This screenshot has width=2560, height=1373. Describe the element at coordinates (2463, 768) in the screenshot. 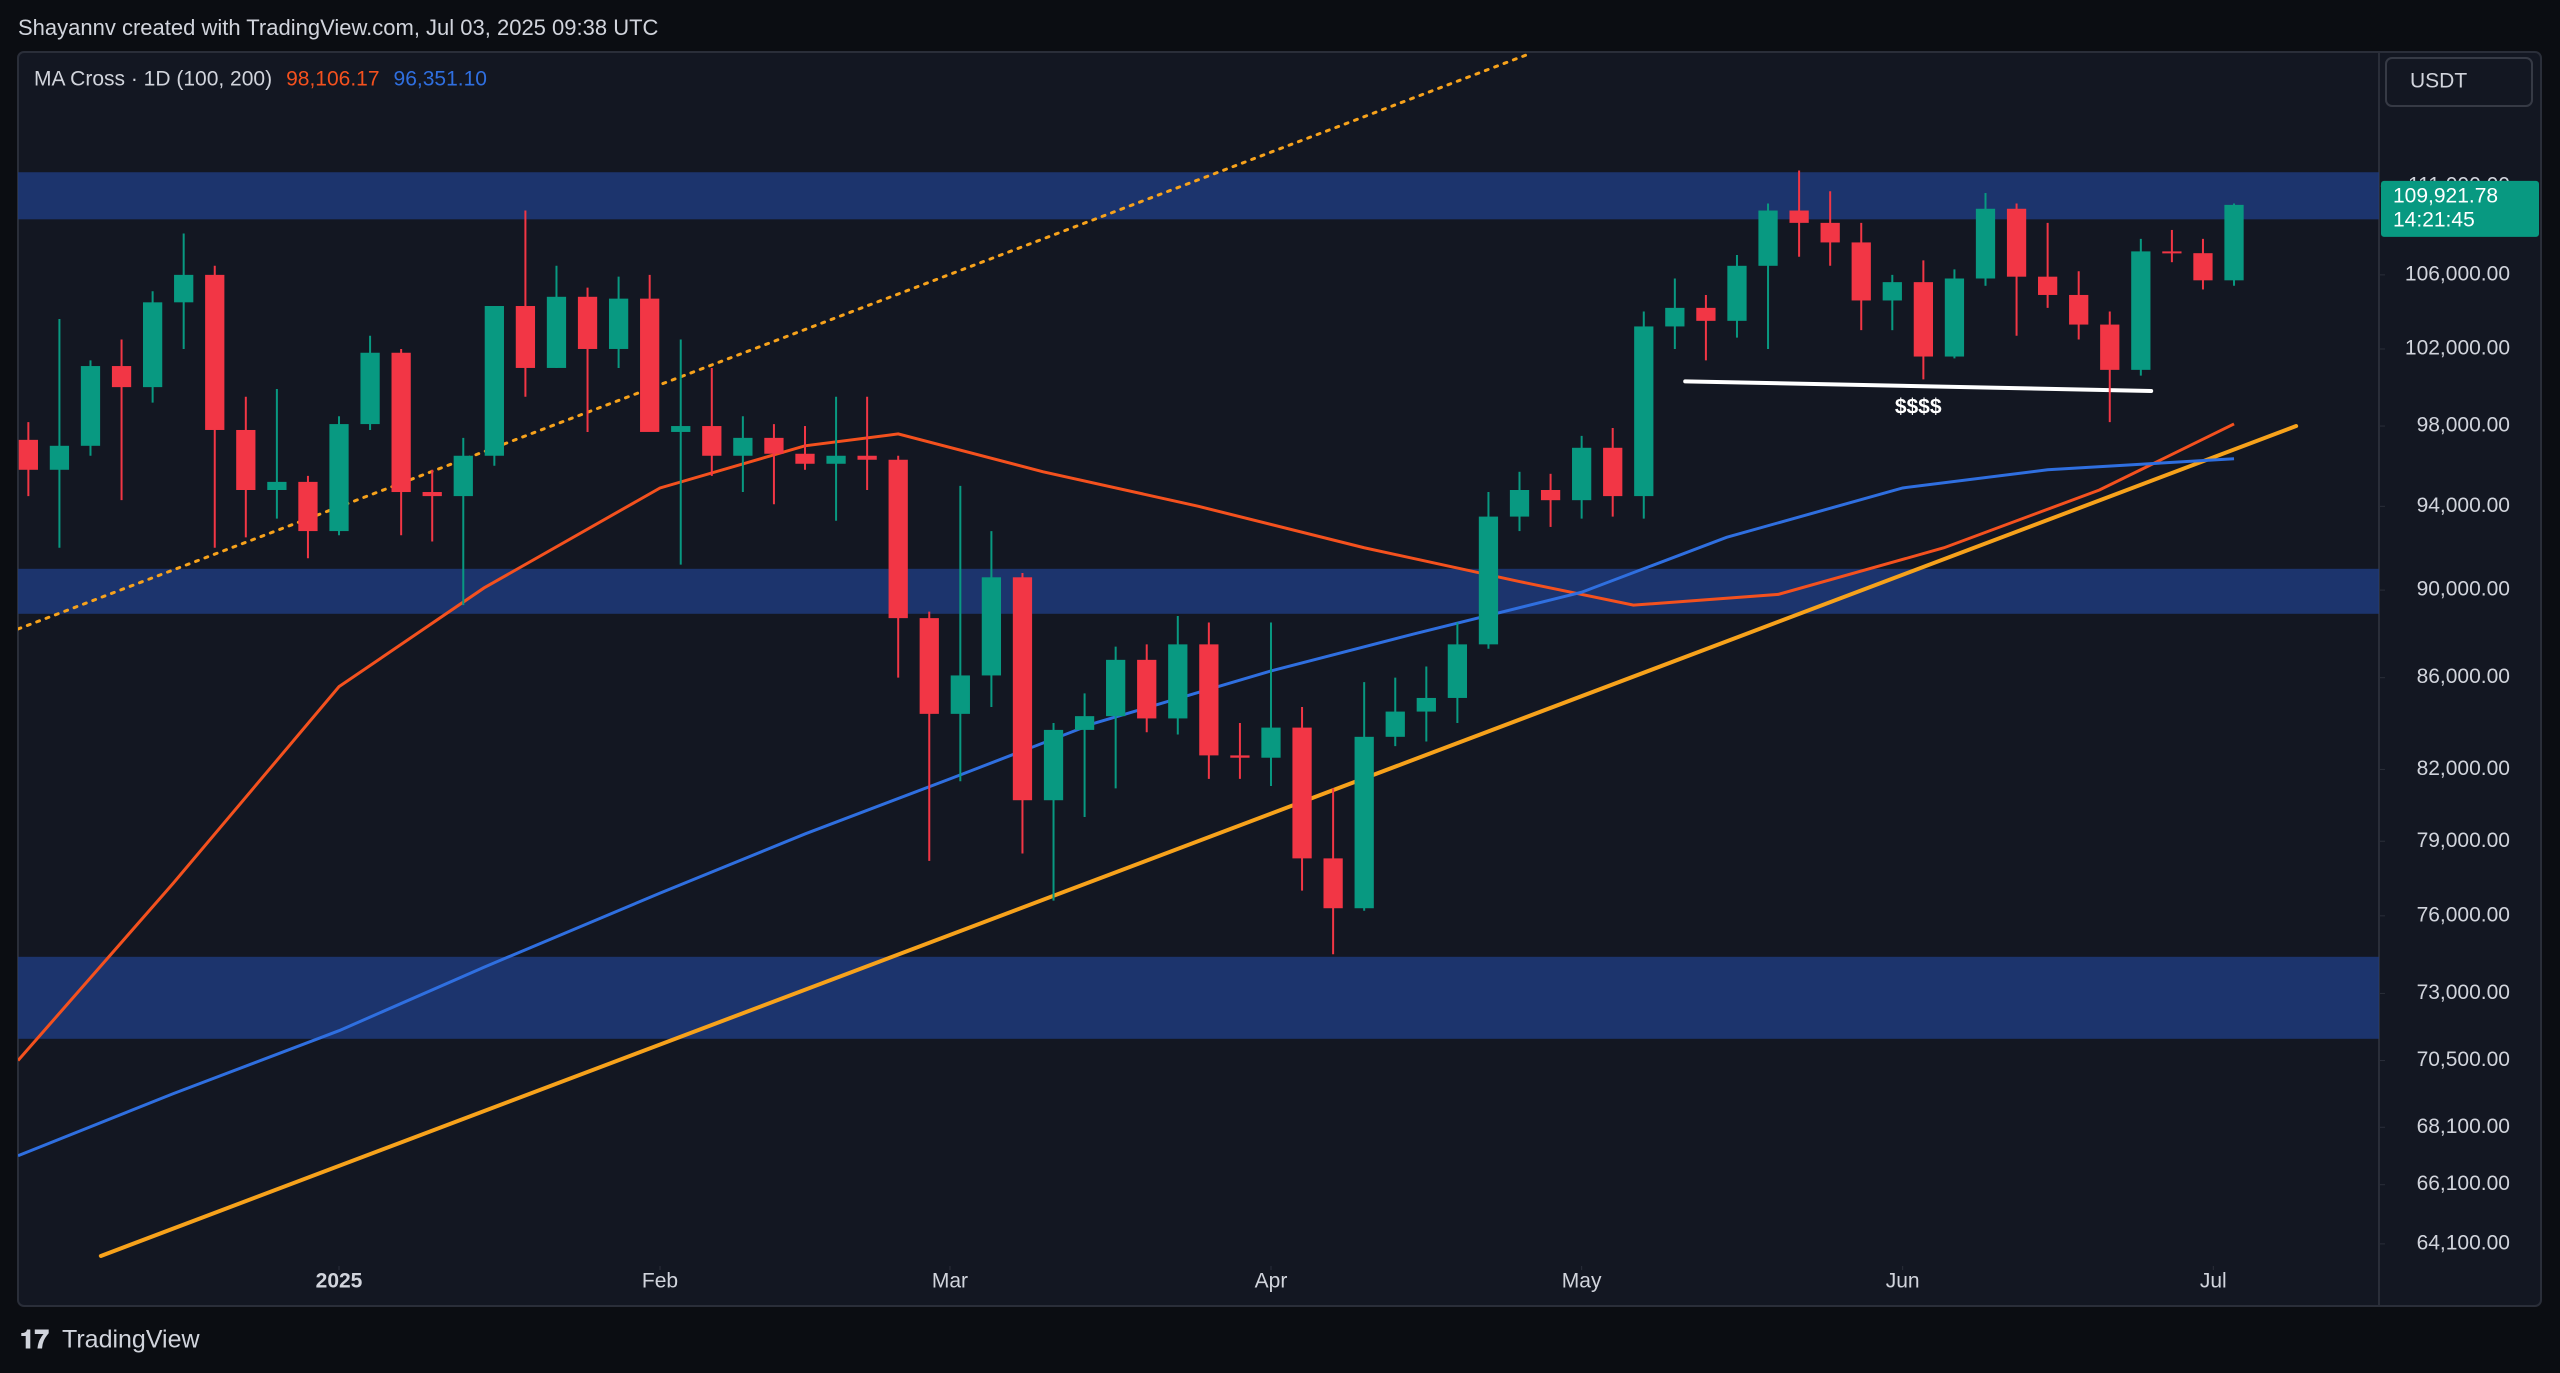

I see `y-tick-label: 82,000.00` at that location.